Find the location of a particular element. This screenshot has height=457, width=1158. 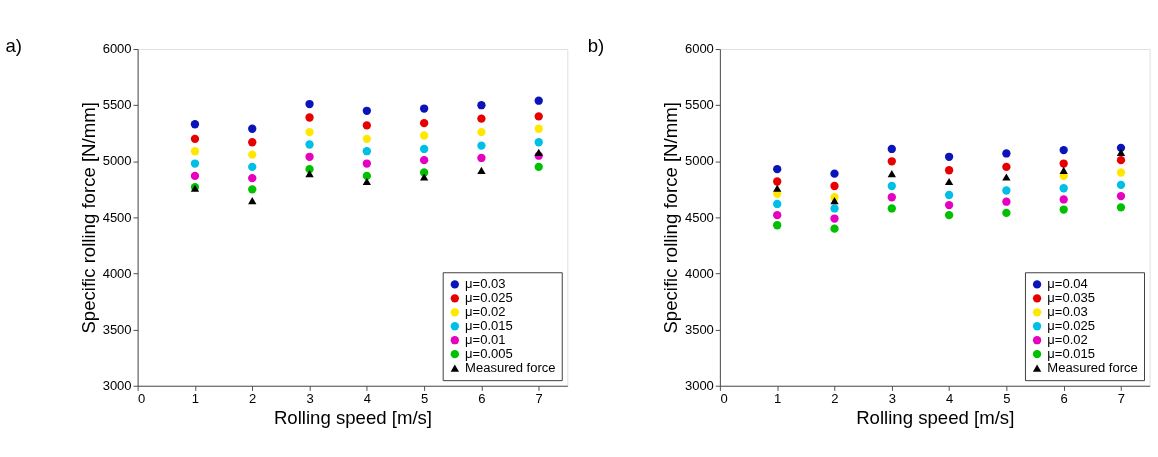

legend-label: μ=0.015 is located at coordinates (489, 325).